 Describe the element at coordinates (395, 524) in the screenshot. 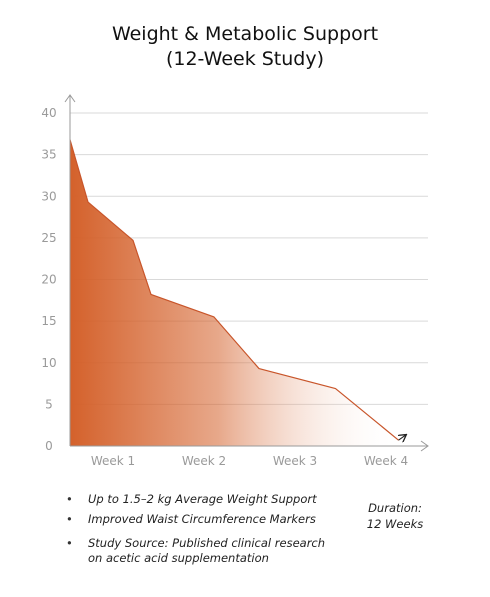

I see `duration-value: 12 Weeks` at that location.